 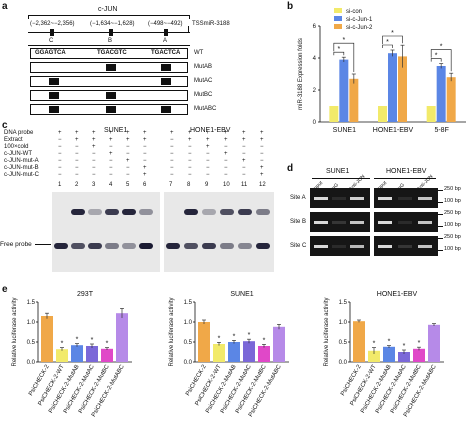 I want to click on row-label-wt: WT, so click(x=199, y=53).